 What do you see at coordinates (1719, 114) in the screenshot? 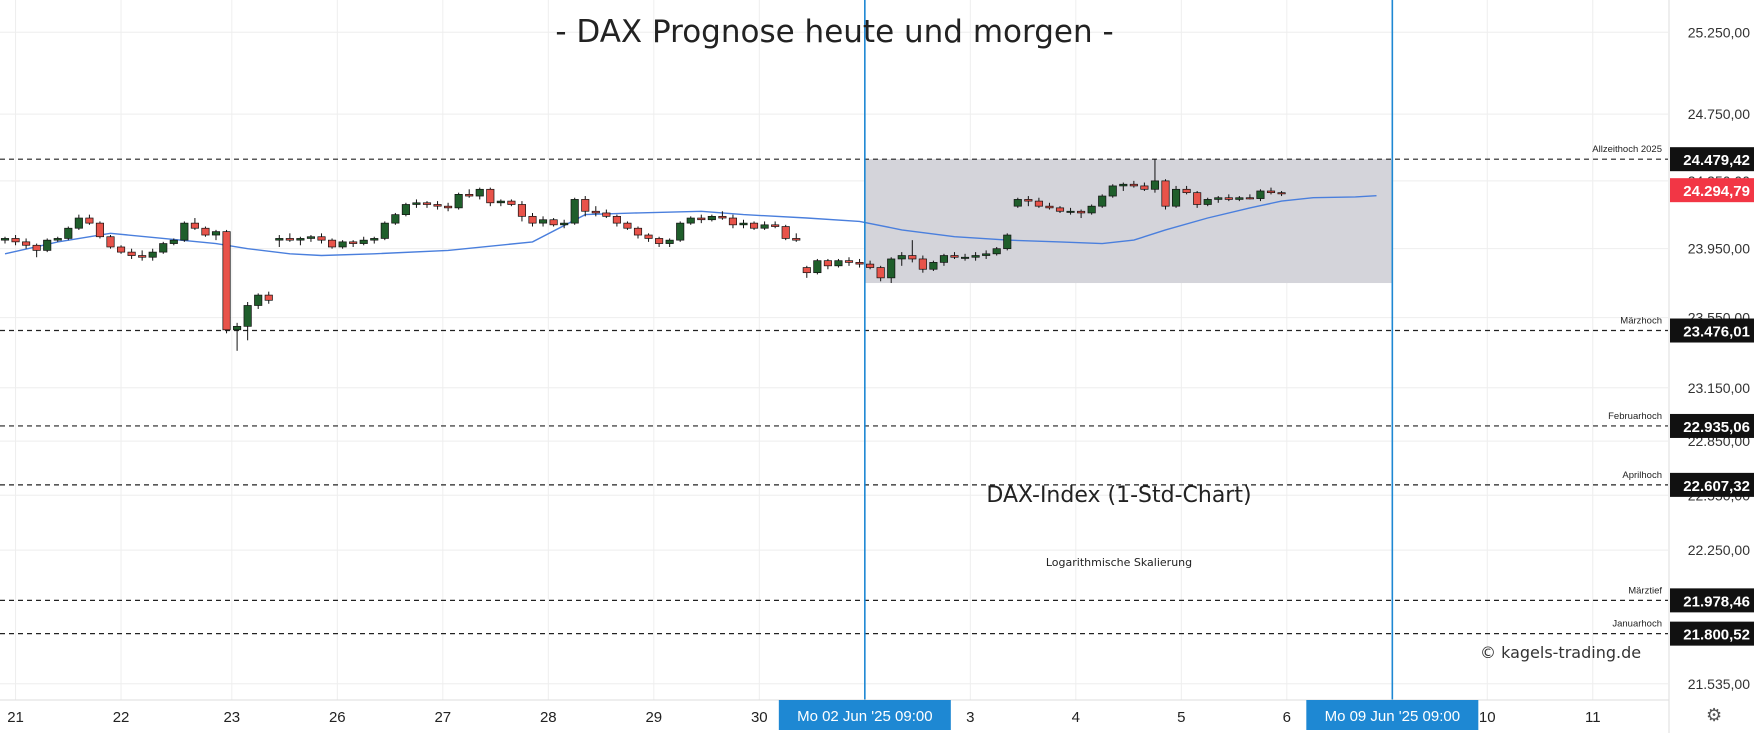
I see `price-tick-label: 24.750,00` at bounding box center [1719, 114].